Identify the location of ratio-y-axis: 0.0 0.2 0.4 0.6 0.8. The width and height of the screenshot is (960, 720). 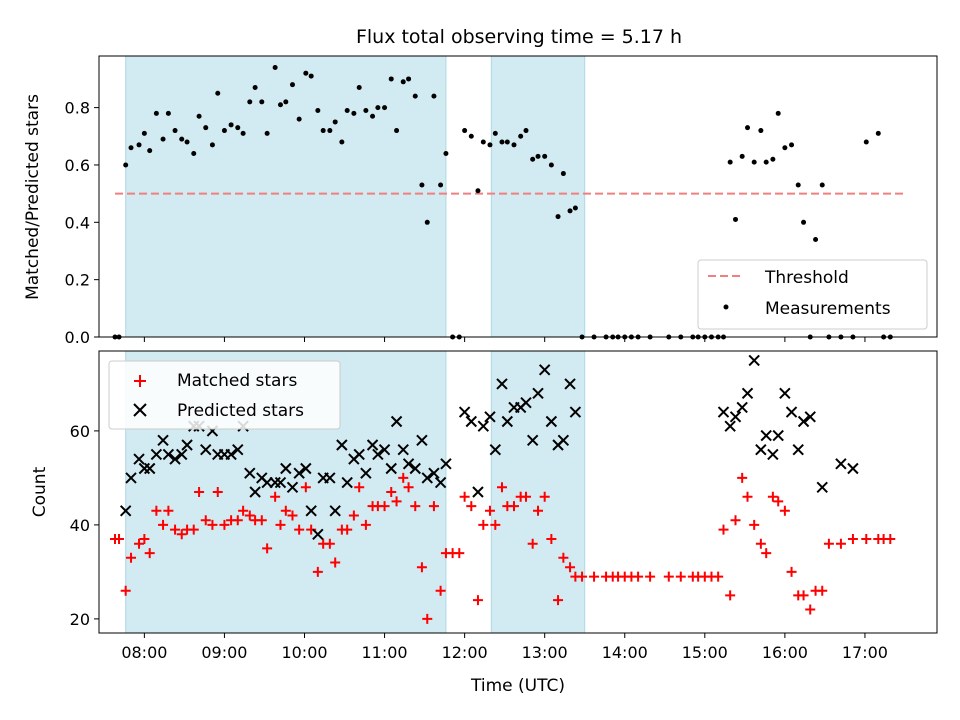
(82, 223).